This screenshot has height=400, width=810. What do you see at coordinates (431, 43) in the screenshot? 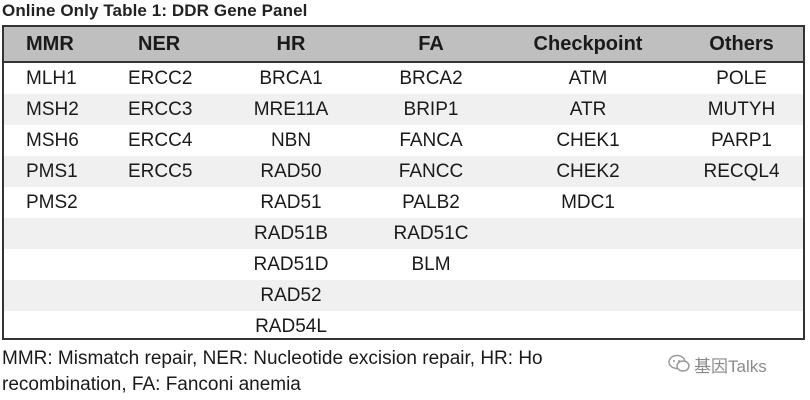
I see `header-fa: FA` at bounding box center [431, 43].